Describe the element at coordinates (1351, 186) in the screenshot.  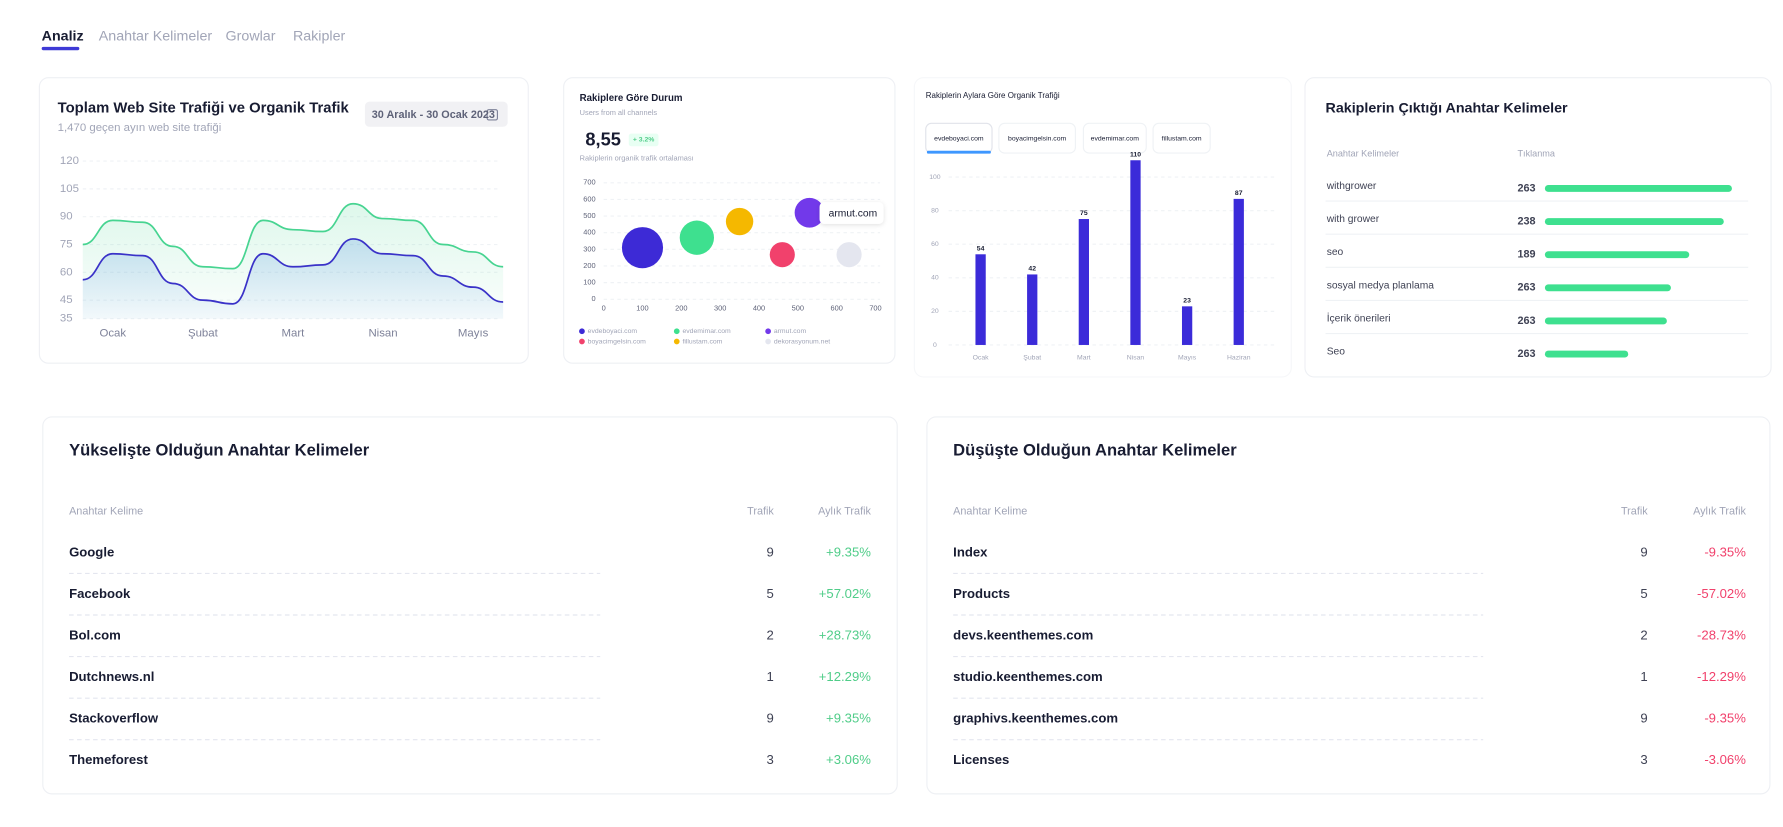
I see `keyword: withgrower` at that location.